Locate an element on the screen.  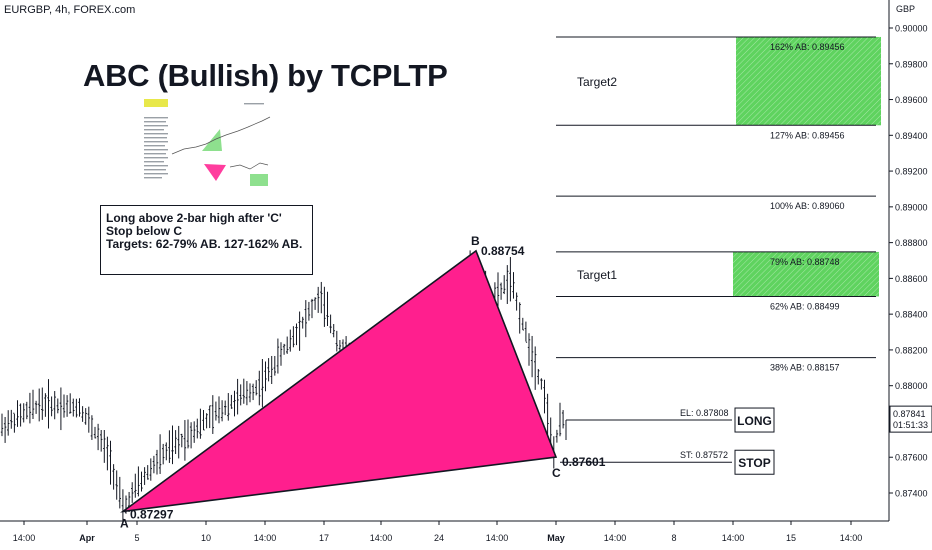
long-tag-text: LONG is located at coordinates (754, 421).